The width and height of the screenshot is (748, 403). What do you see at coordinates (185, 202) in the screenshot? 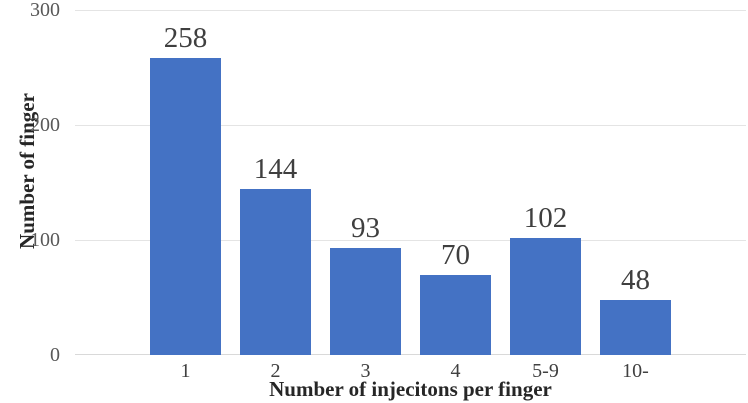
I see `bar-1: 258 1` at bounding box center [185, 202].